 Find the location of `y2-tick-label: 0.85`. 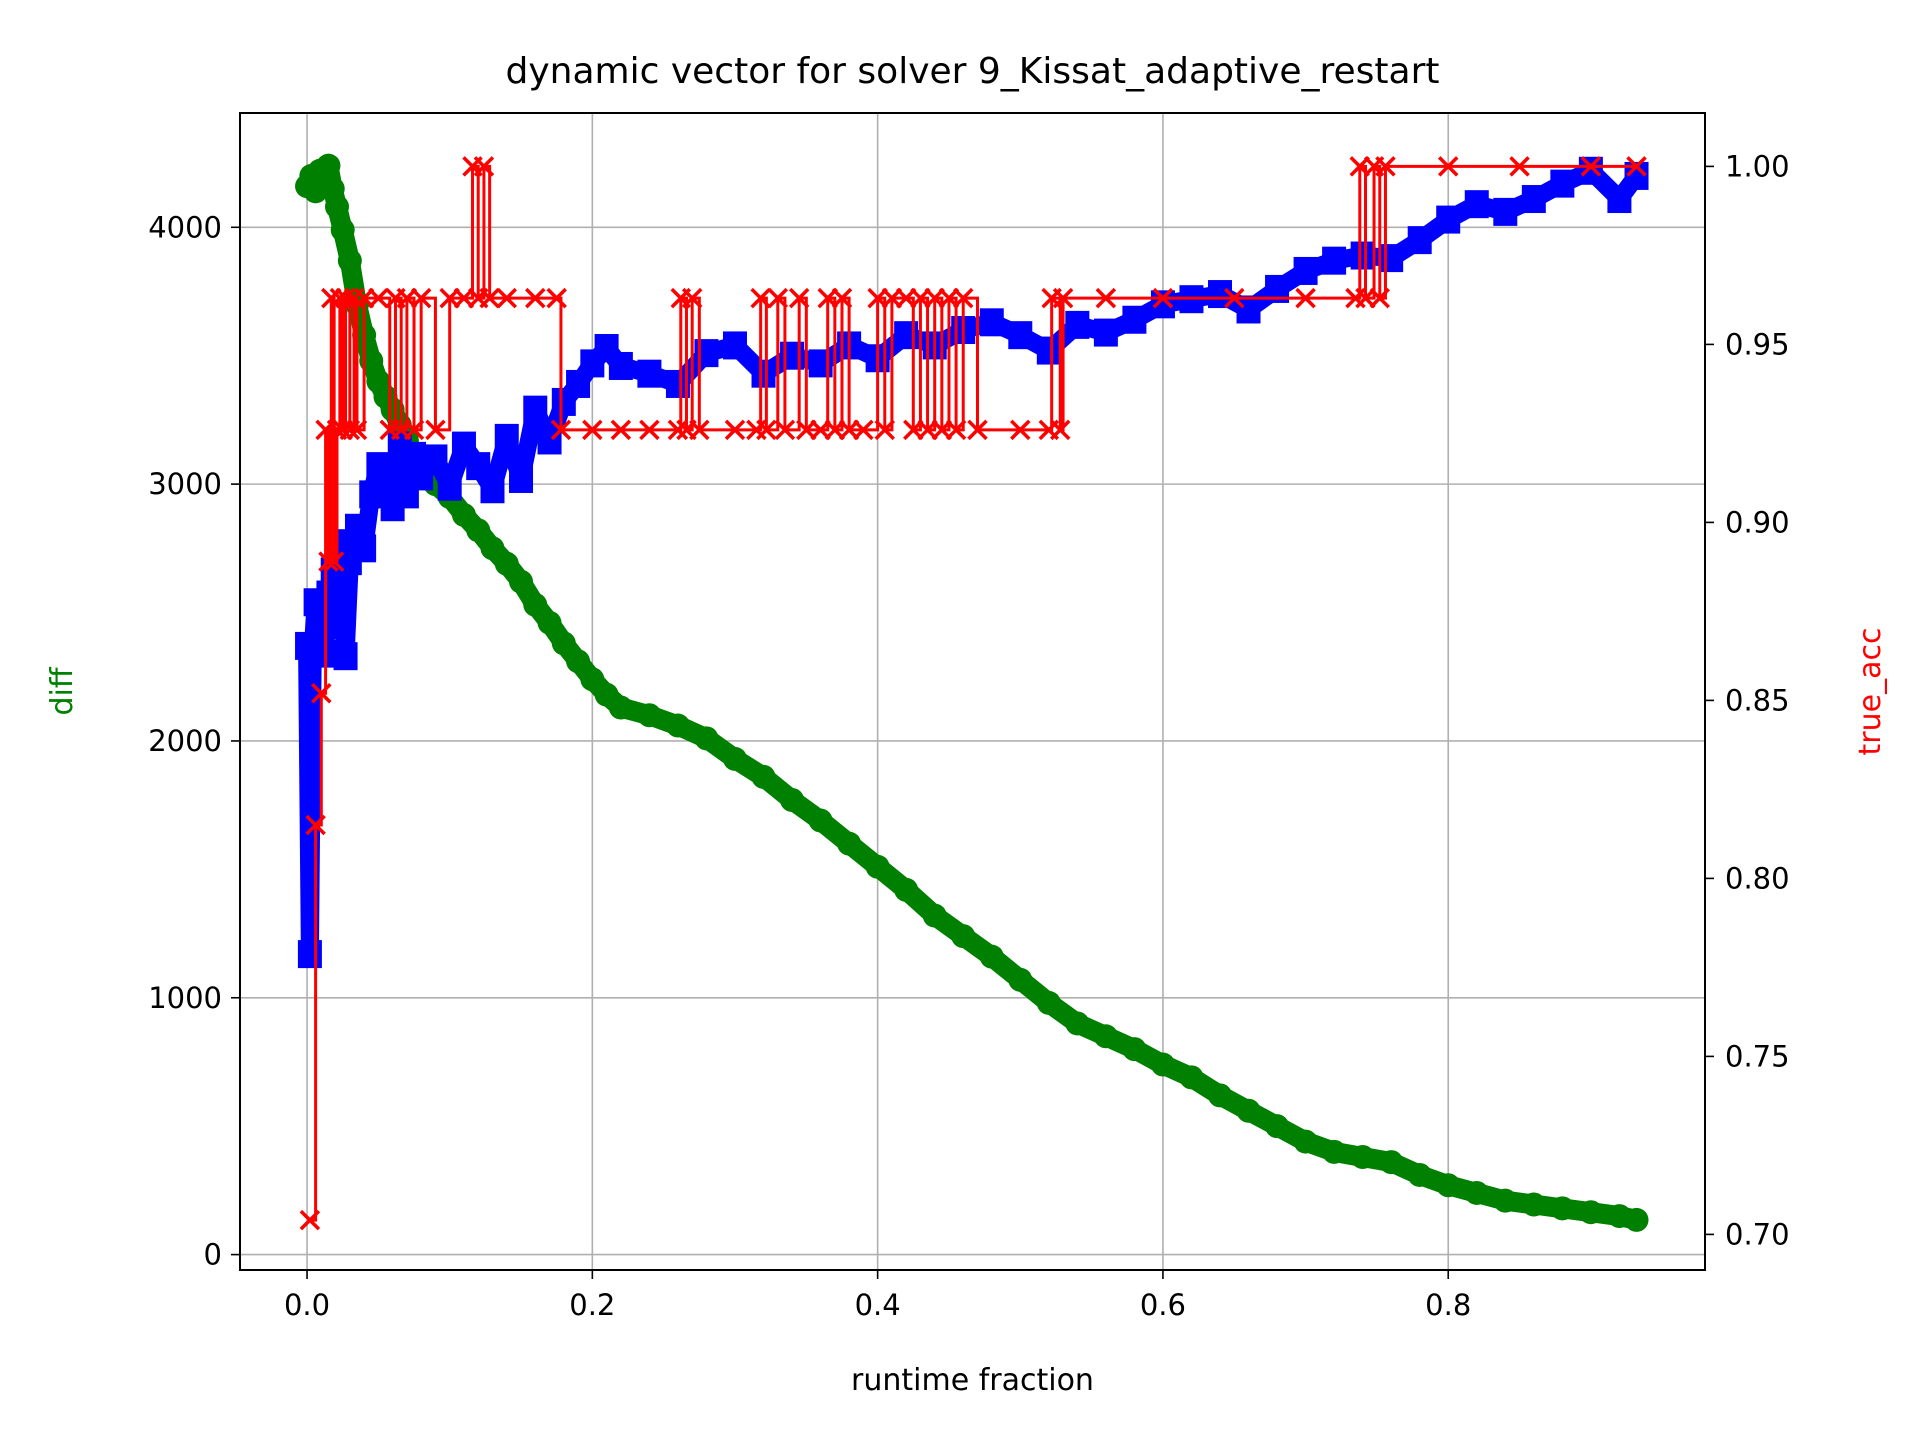

y2-tick-label: 0.85 is located at coordinates (1757, 700).